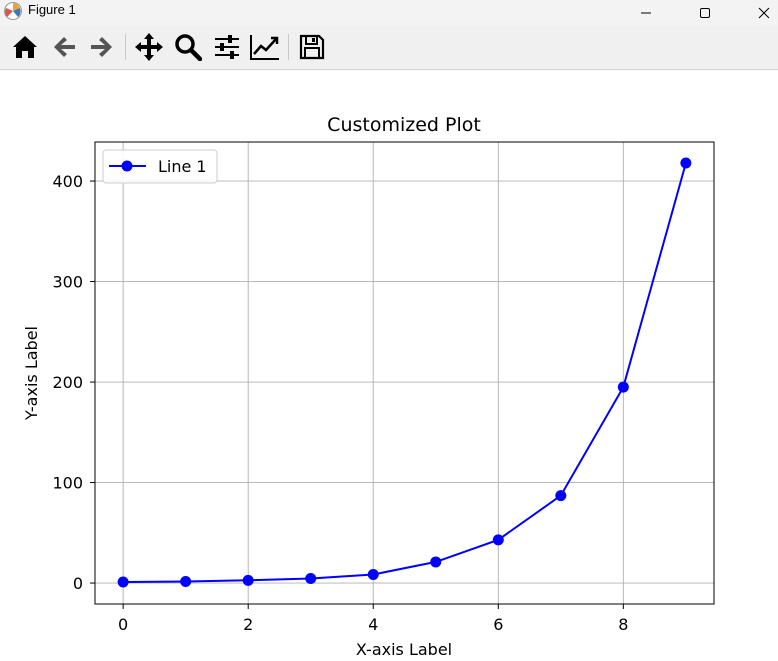  What do you see at coordinates (404, 649) in the screenshot?
I see `x-axis-label: X-axis Label` at bounding box center [404, 649].